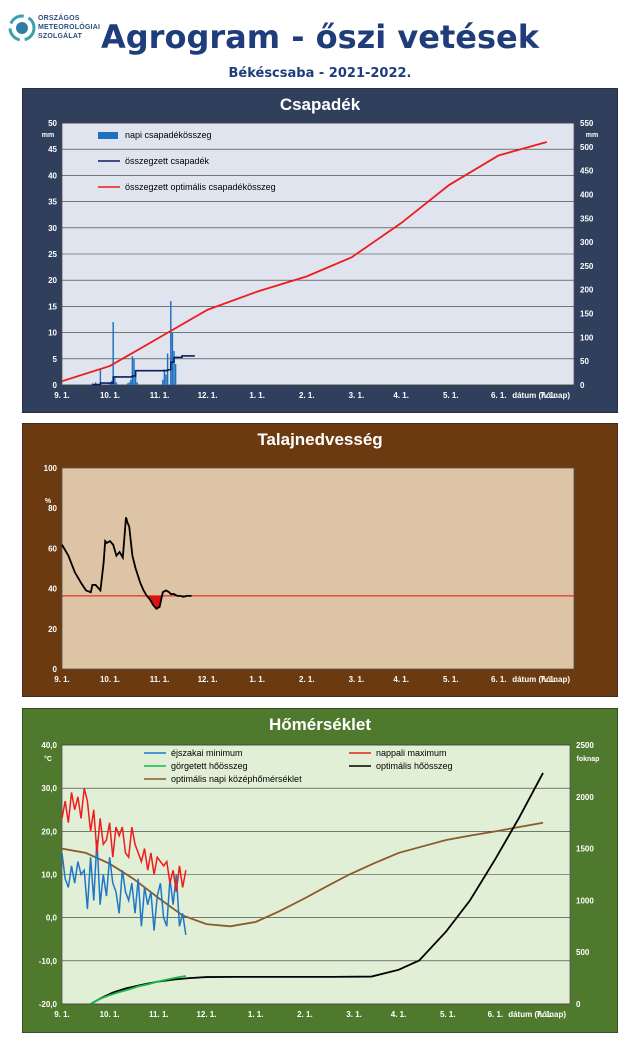 The image size is (640, 1057). I want to click on y-tick-label-left: 50, so click(52, 123).